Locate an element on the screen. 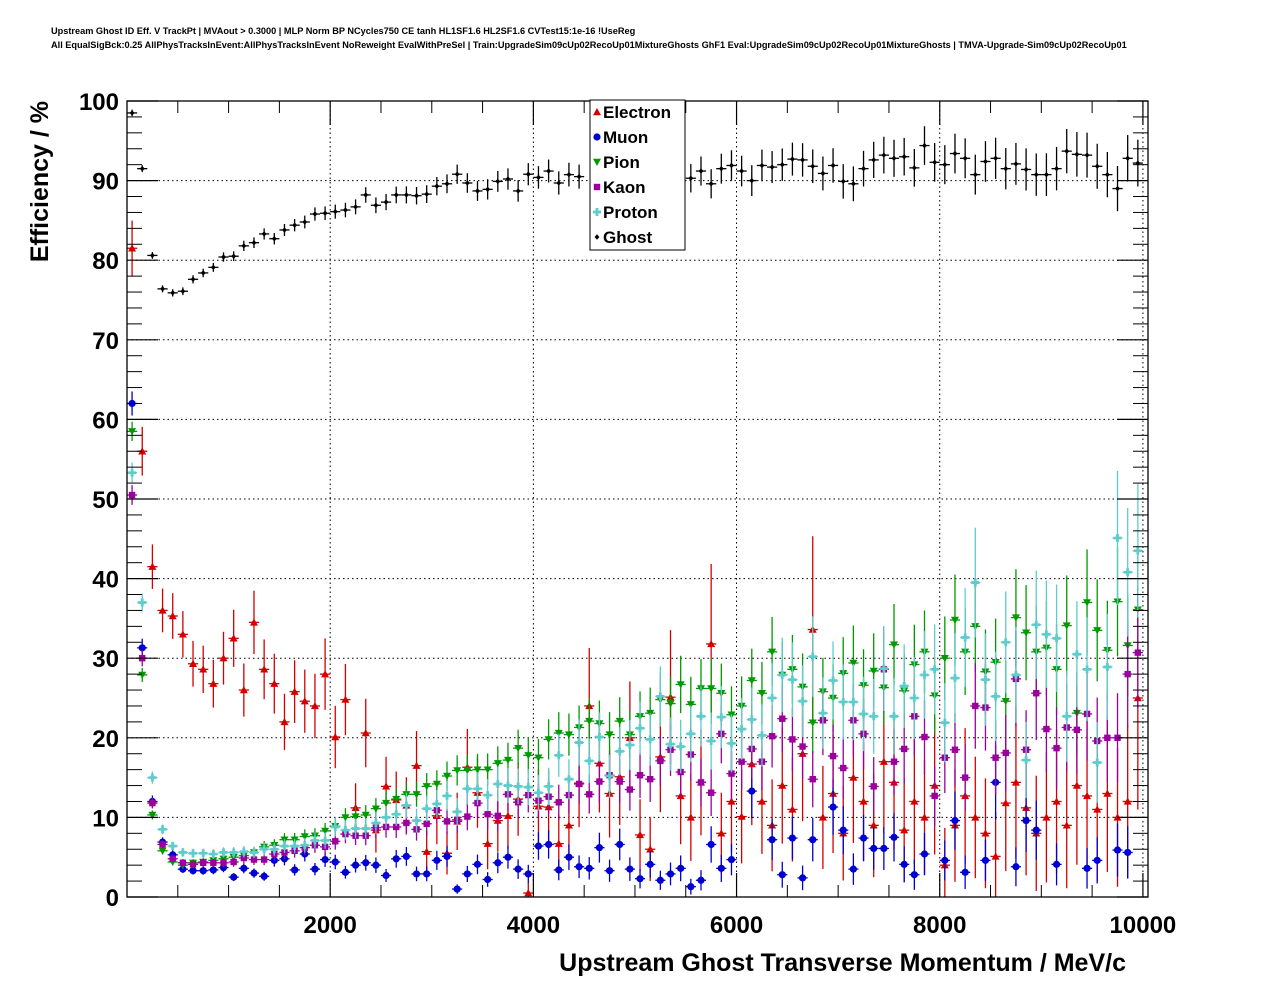  x-tick-label: 10000 is located at coordinates (1143, 925).